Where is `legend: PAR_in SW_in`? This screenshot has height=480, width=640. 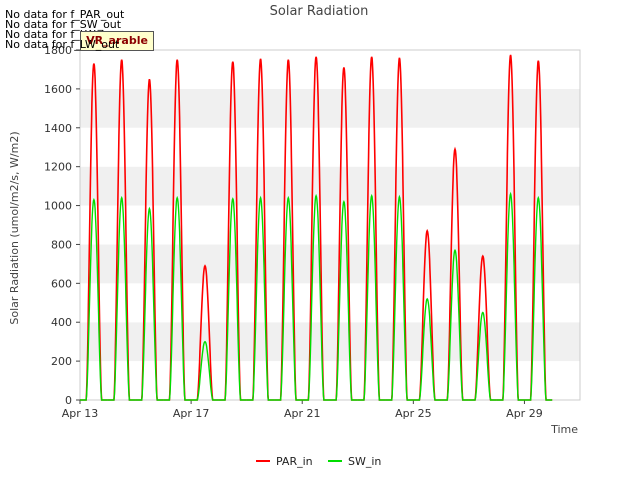
legend: PAR_in SW_in is located at coordinates (318, 461).